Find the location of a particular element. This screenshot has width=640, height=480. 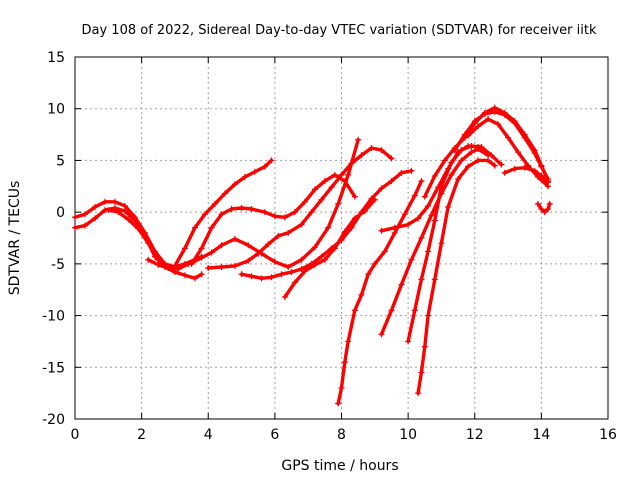

x-tick-label: 0 is located at coordinates (75, 435).